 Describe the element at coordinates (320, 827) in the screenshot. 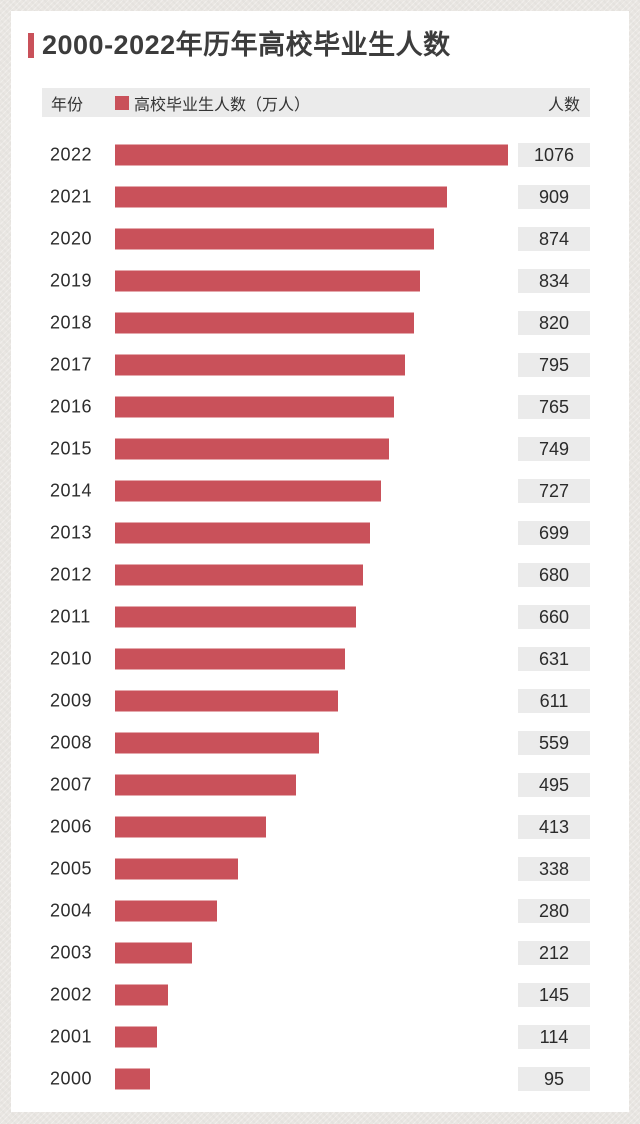

I see `table-row: 2006 413` at that location.